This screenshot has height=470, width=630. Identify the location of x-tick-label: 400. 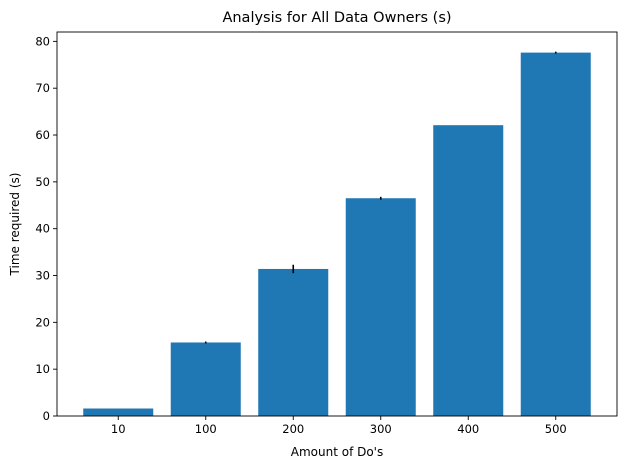
(468, 429).